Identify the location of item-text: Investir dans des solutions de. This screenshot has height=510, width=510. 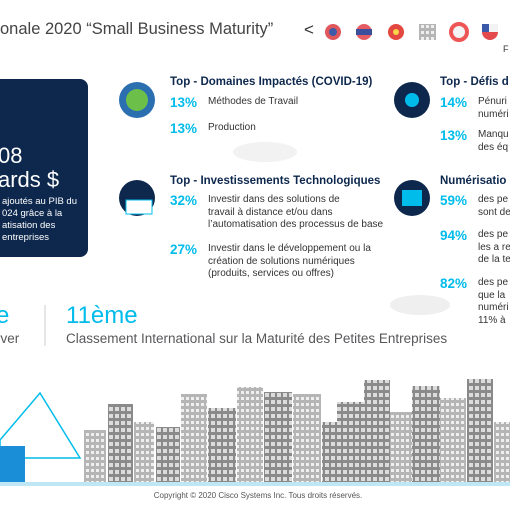
(274, 199).